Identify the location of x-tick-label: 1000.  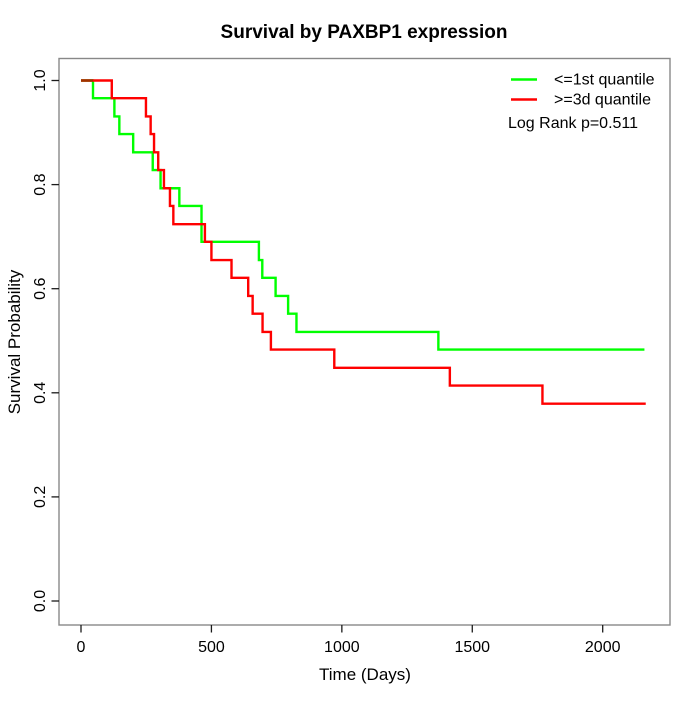
(342, 647).